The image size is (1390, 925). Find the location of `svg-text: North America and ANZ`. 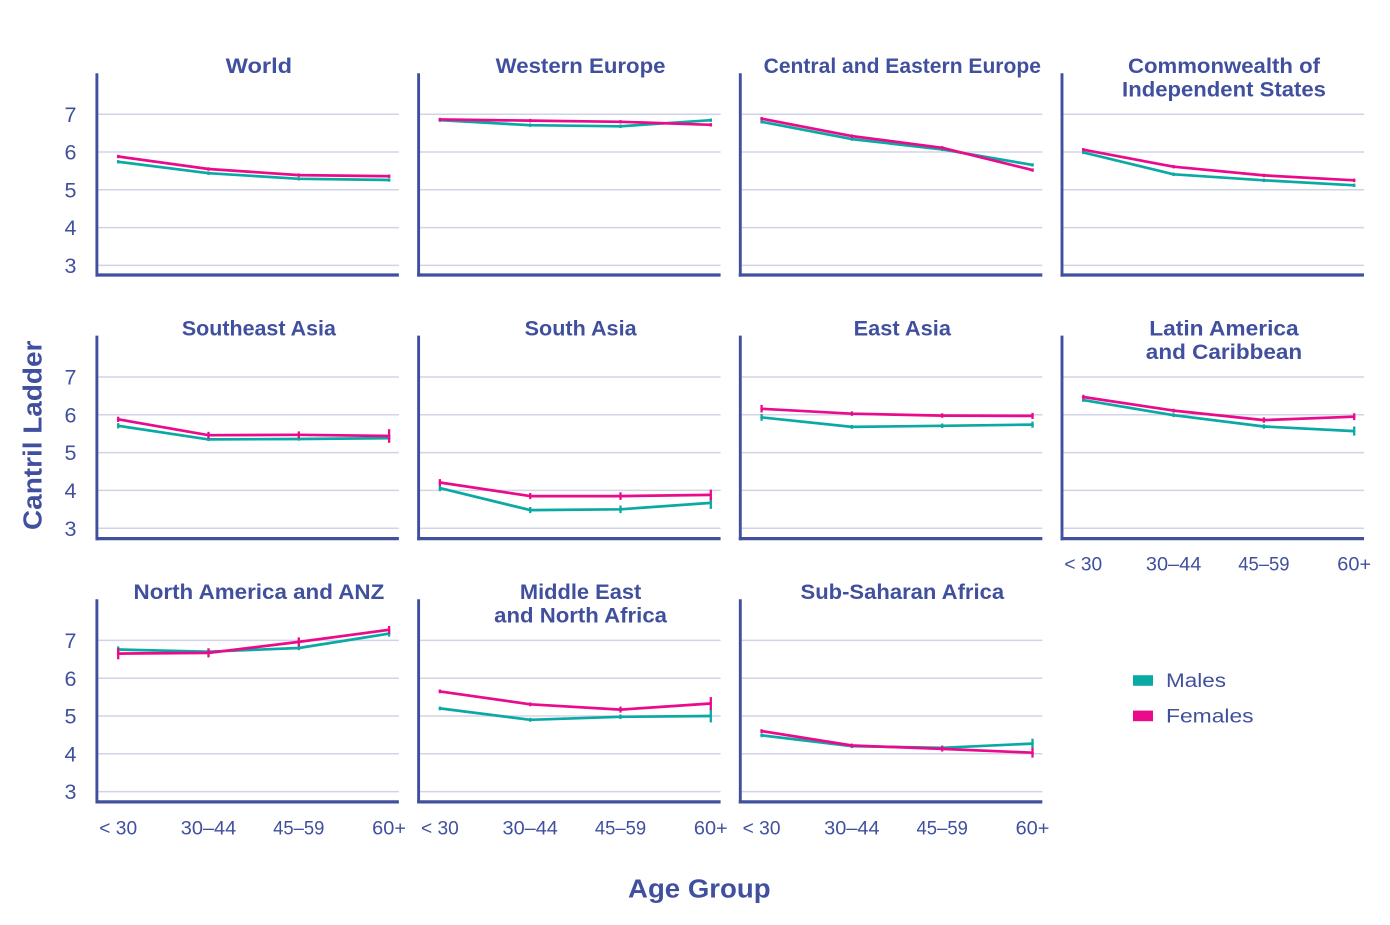

svg-text: North America and ANZ is located at coordinates (259, 592).